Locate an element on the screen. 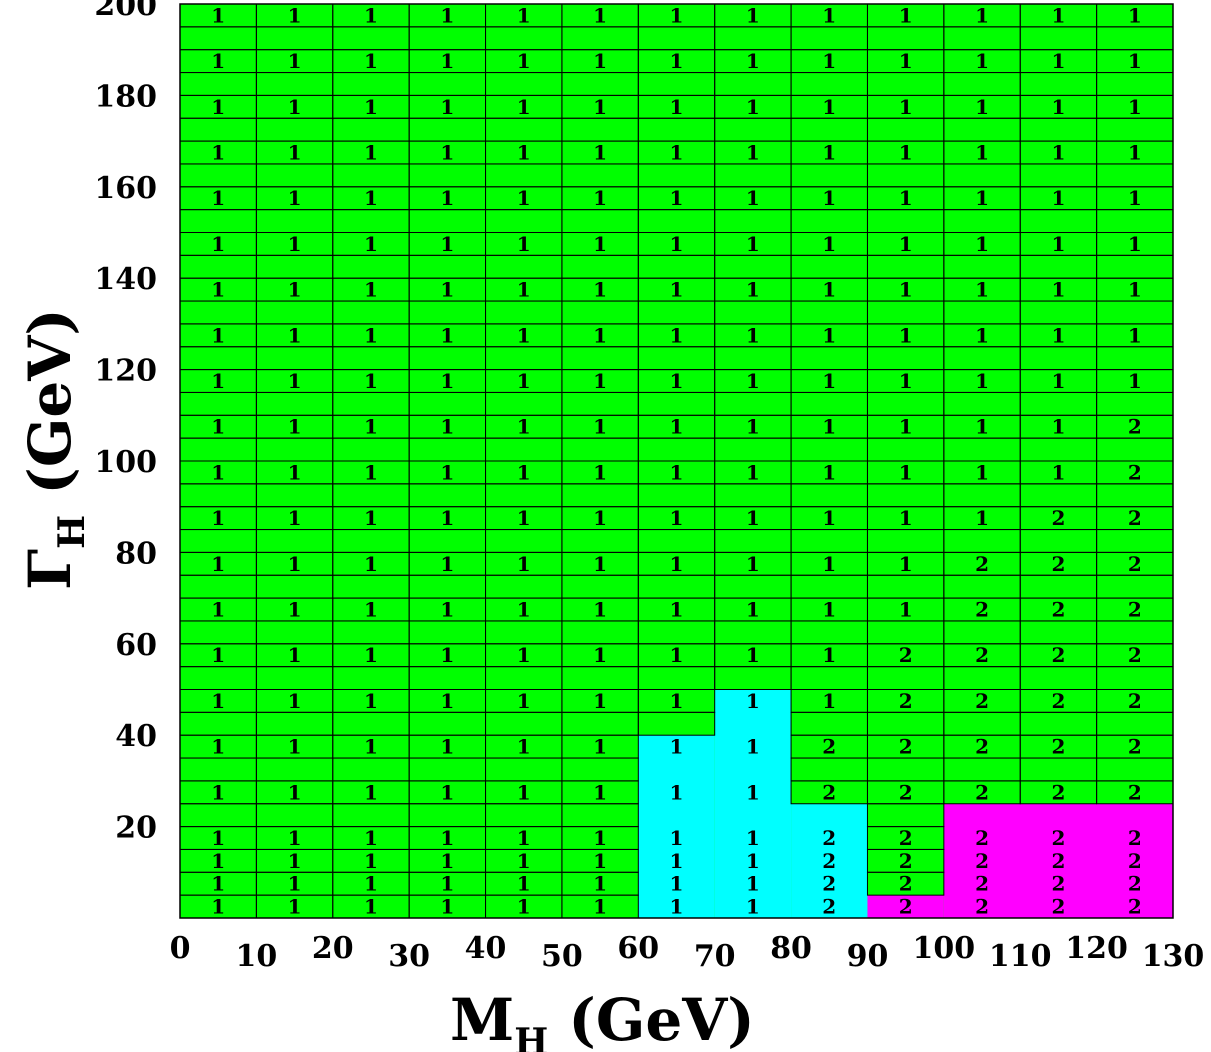 The image size is (1211, 1052). y-tick-label: 80 is located at coordinates (136, 553).